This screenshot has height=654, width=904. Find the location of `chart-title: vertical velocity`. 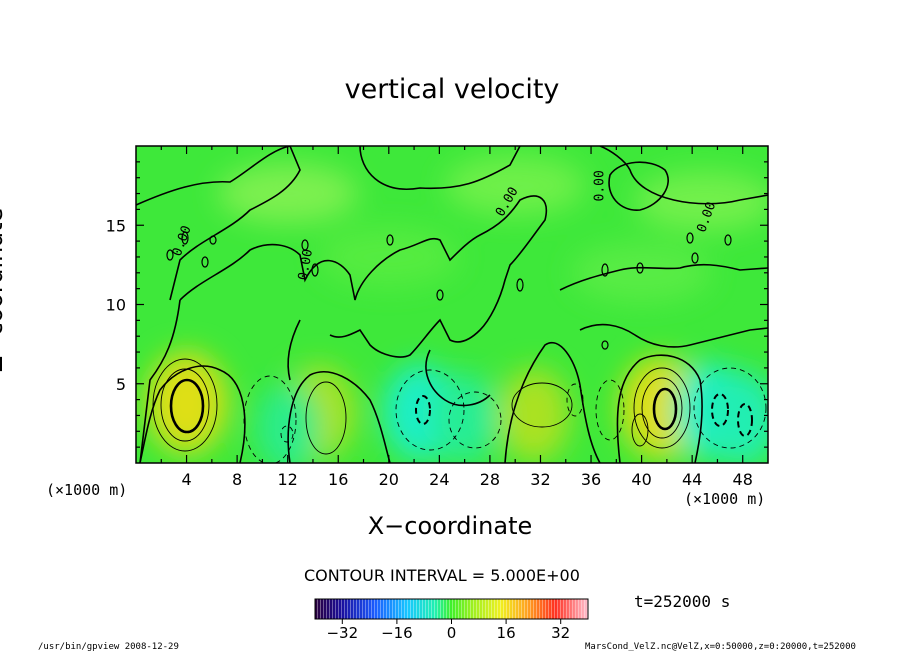

chart-title: vertical velocity is located at coordinates (452, 89).